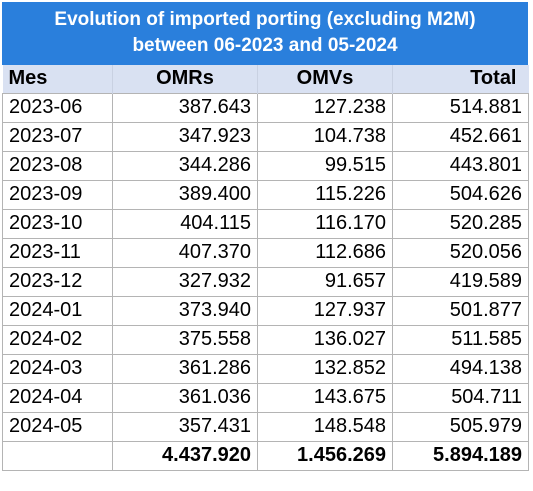 The height and width of the screenshot is (491, 533). What do you see at coordinates (325, 368) in the screenshot?
I see `cell-omvs: 132.852` at bounding box center [325, 368].